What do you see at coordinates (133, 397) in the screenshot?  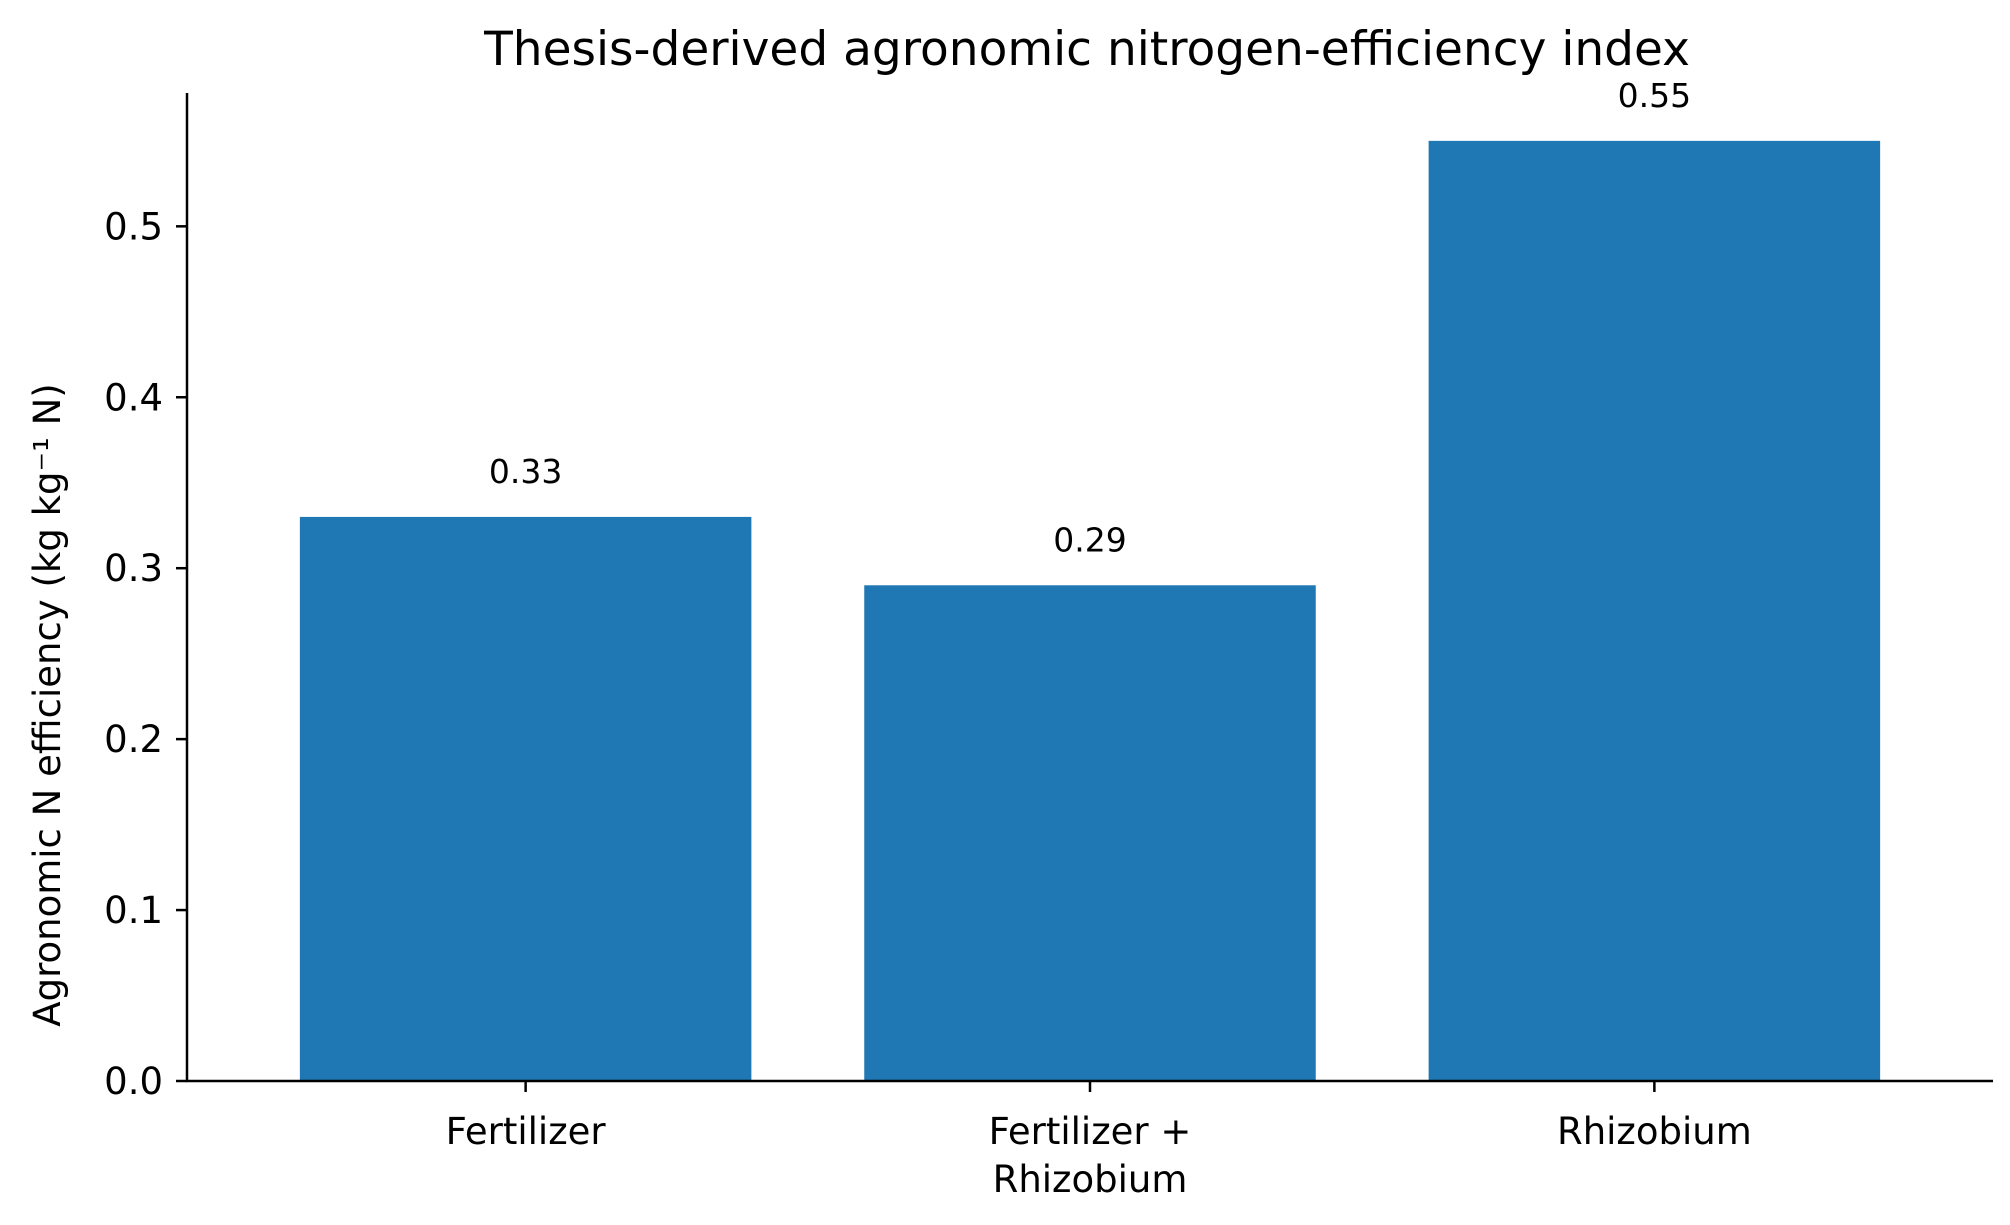 I see `y-tick-label-4: 0.4` at bounding box center [133, 397].